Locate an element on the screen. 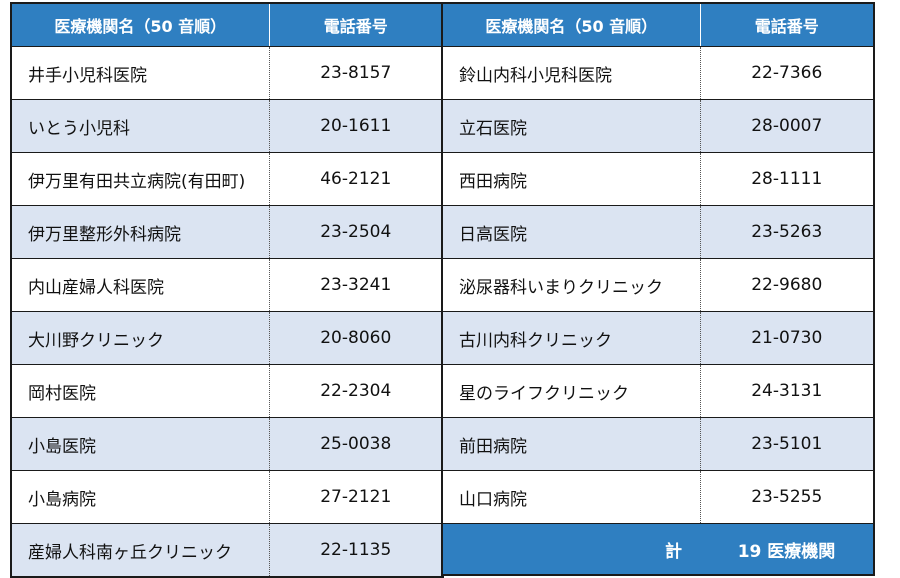 The height and width of the screenshot is (578, 900). clinic-phone: 28-0007 is located at coordinates (787, 126).